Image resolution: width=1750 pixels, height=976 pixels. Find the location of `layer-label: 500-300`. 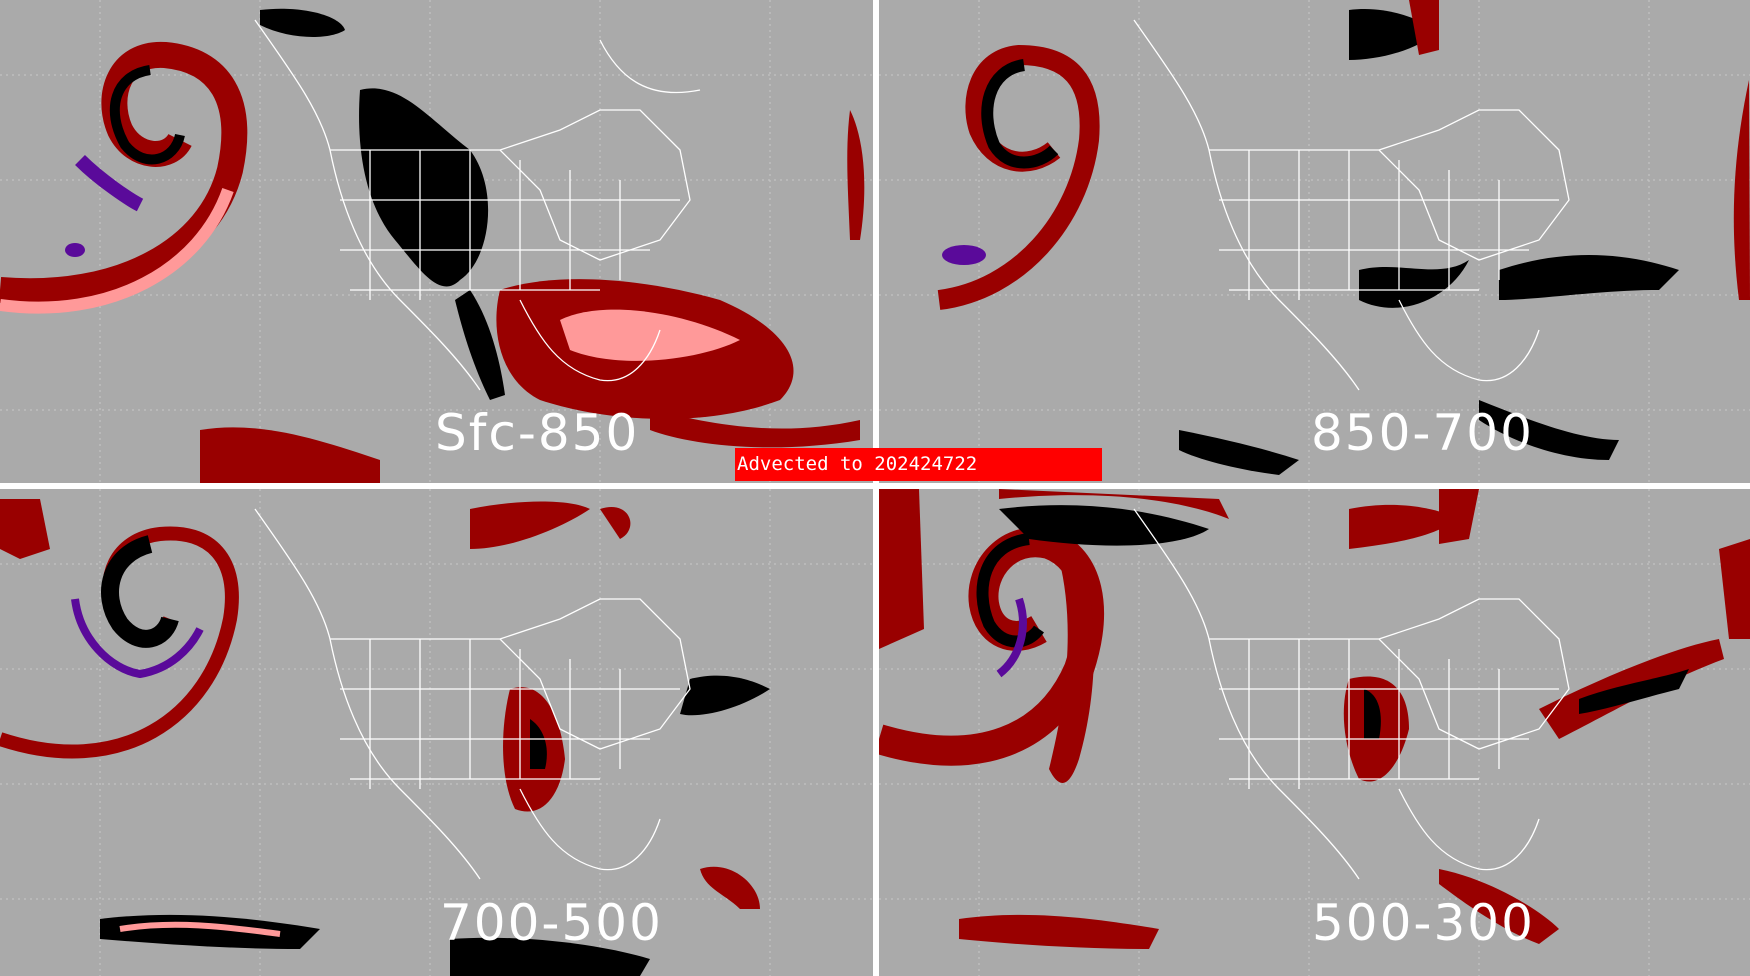

layer-label: 500-300 is located at coordinates (1423, 923).